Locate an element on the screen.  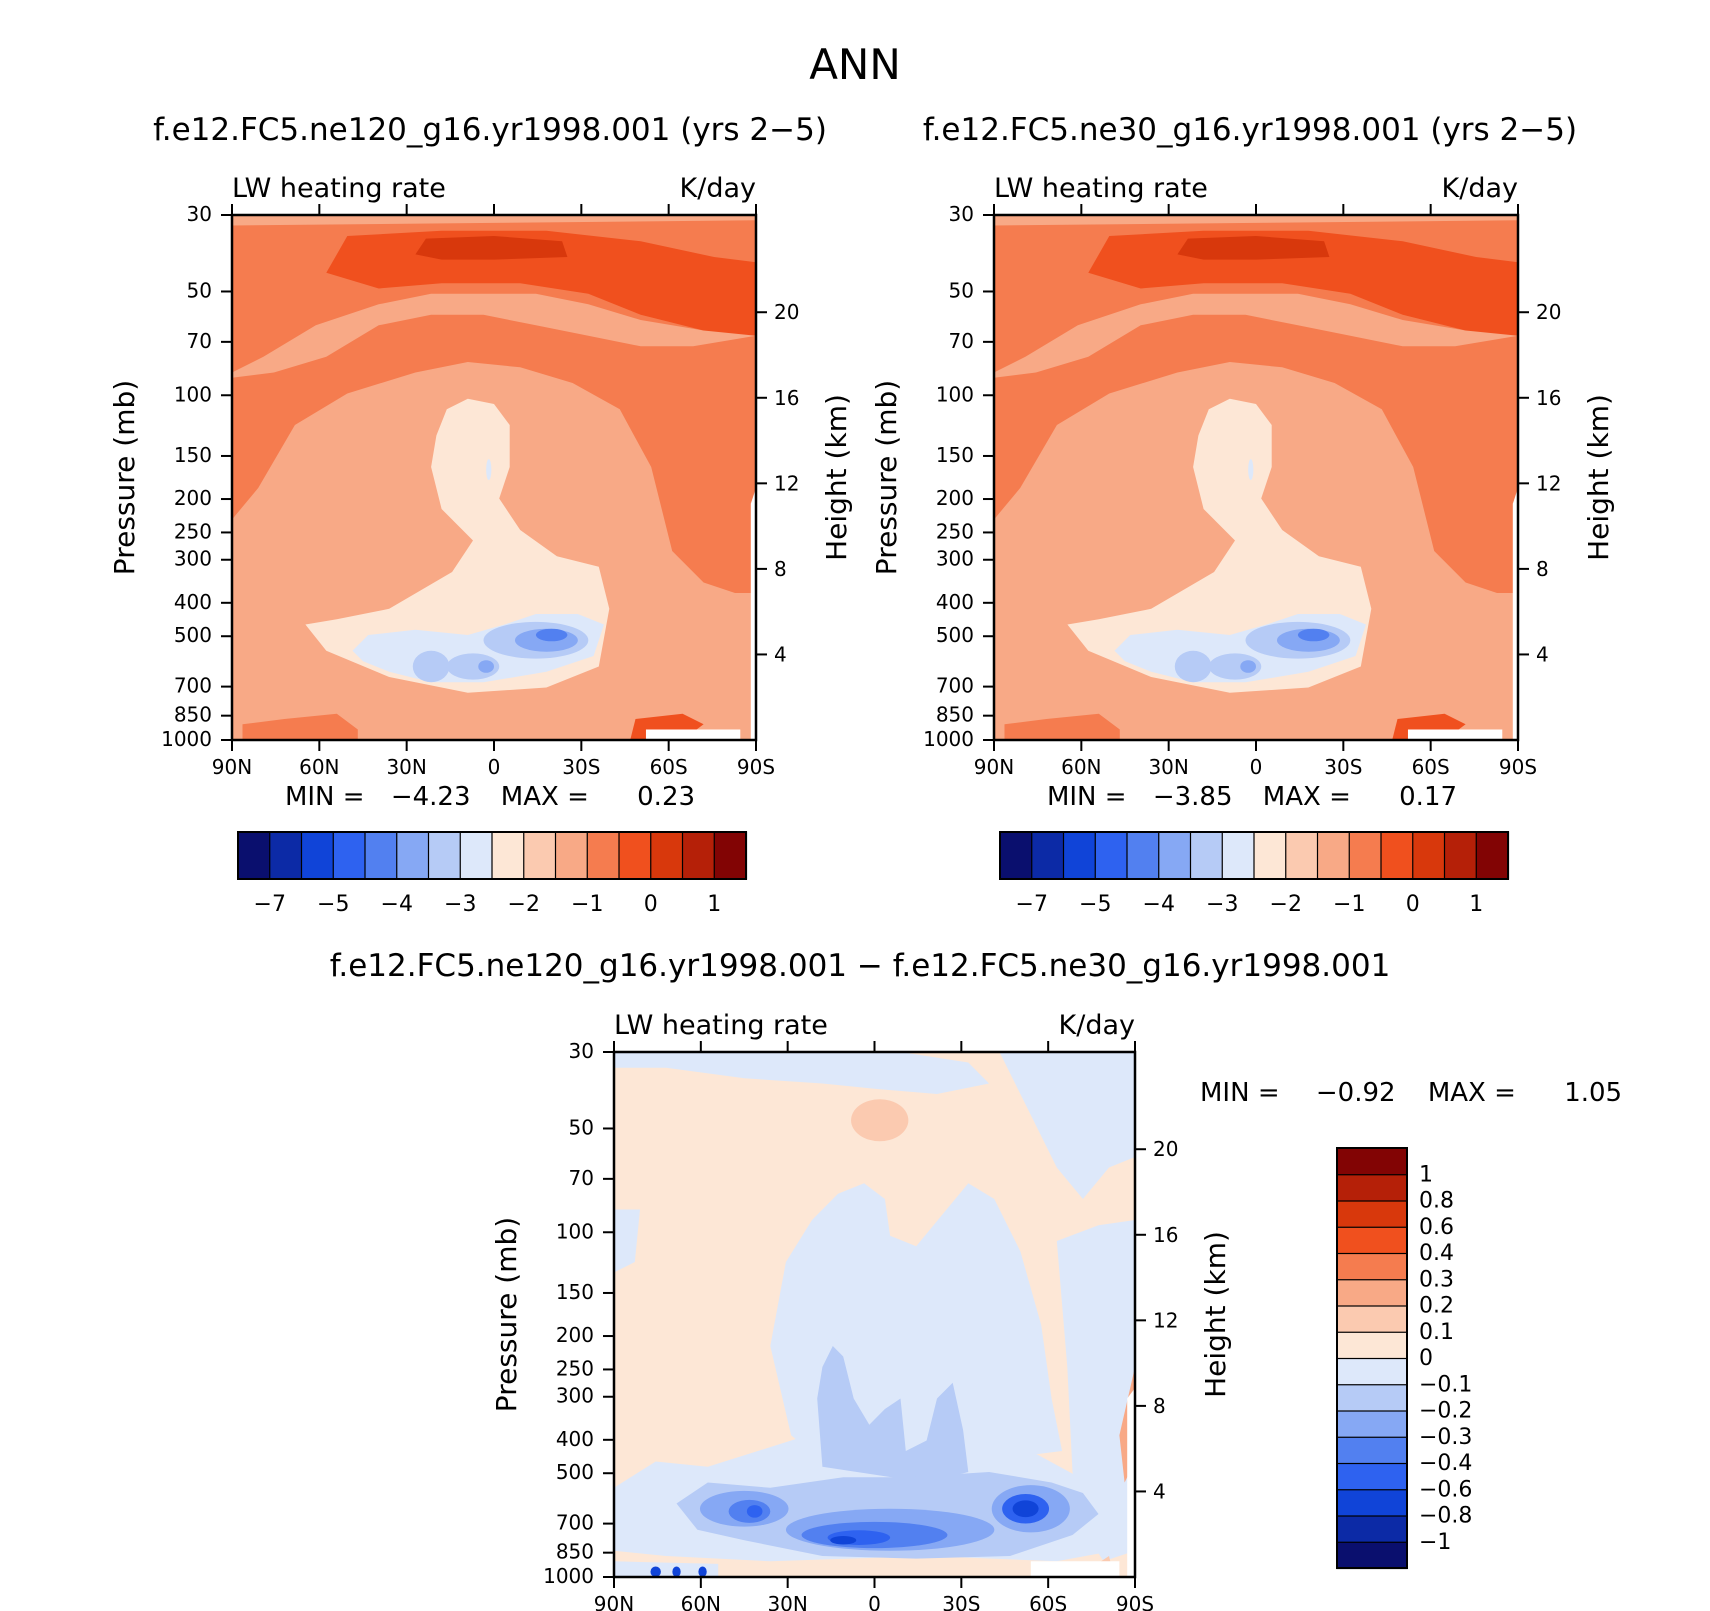
height-tick-label: 12 is located at coordinates (786, 483).